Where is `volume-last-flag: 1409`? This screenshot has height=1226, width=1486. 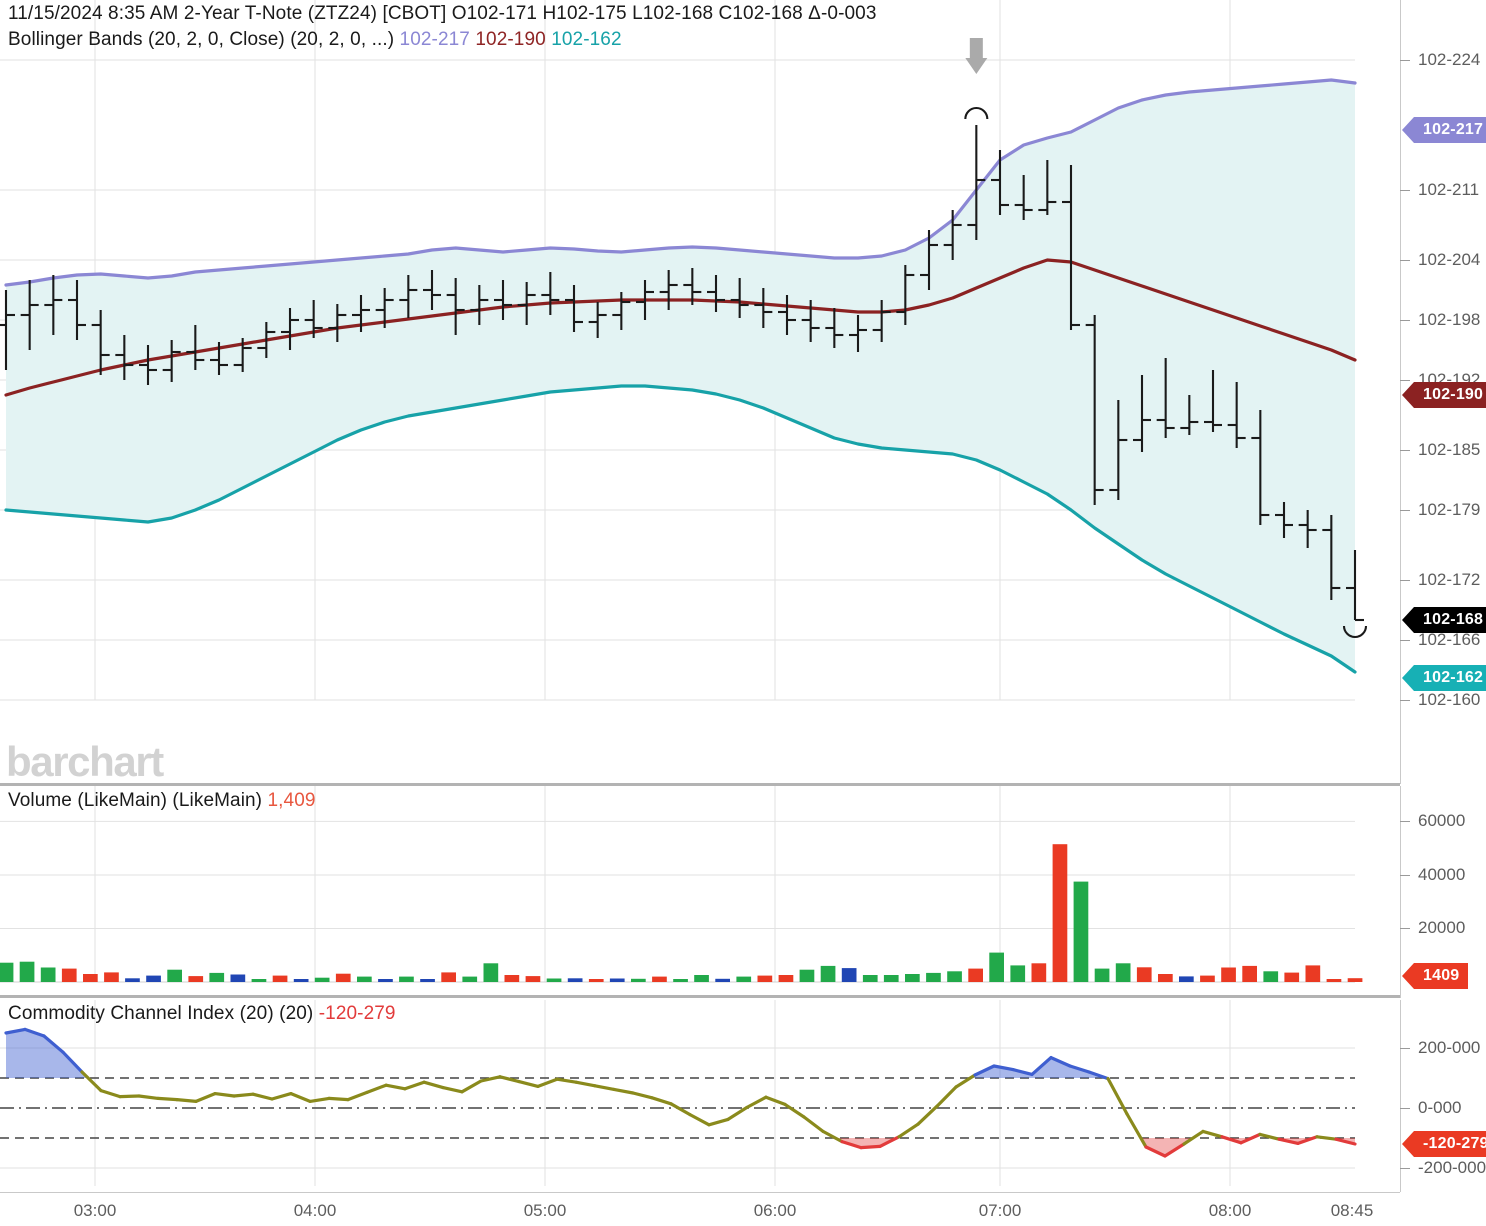
volume-last-flag: 1409 is located at coordinates (1435, 976).